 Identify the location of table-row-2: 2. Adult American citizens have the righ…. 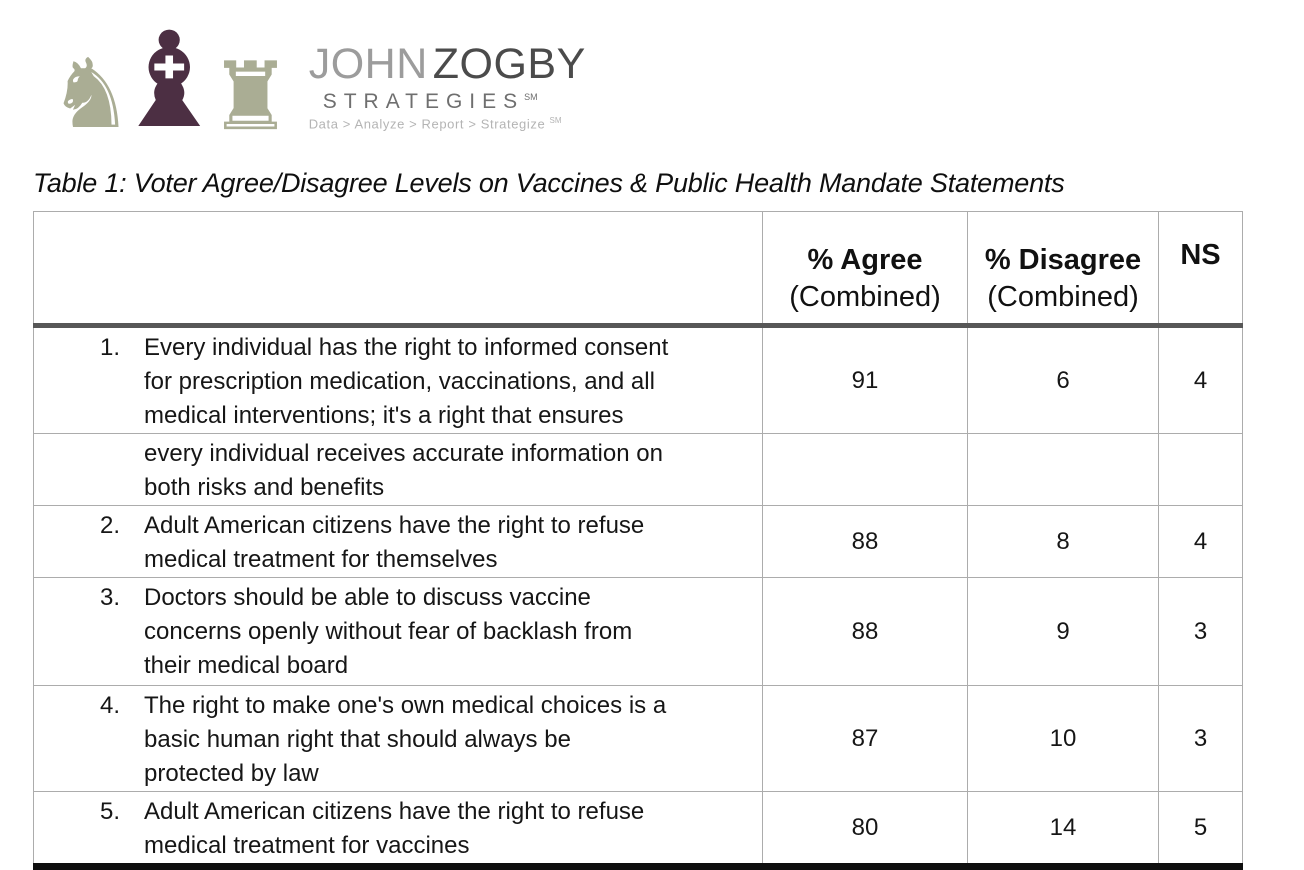
(638, 541).